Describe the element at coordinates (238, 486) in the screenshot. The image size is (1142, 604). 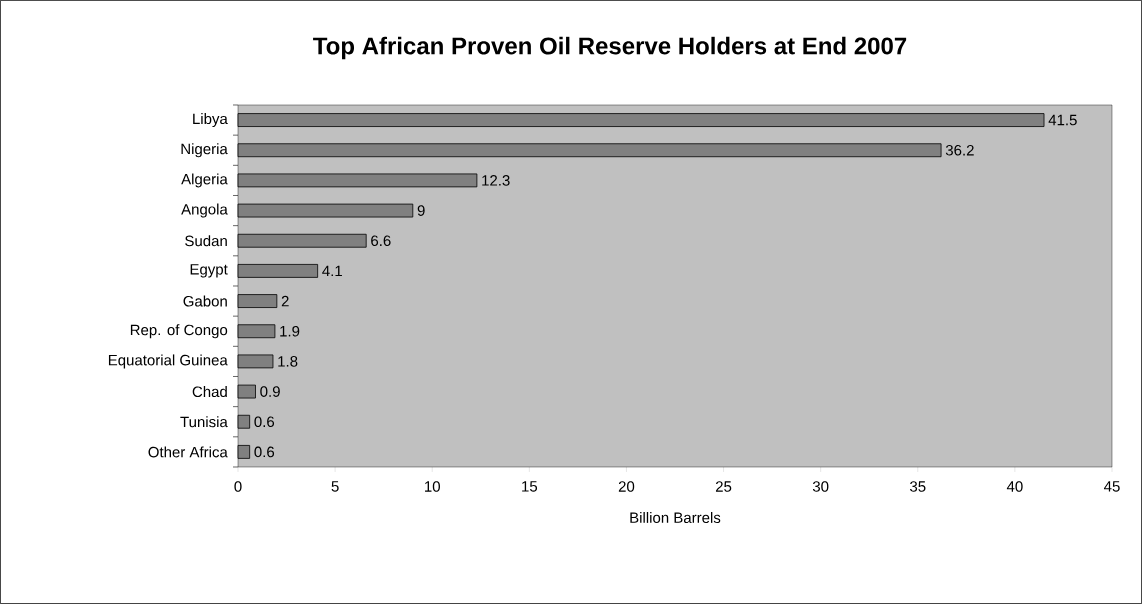
I see `x-tick-label: 0` at that location.